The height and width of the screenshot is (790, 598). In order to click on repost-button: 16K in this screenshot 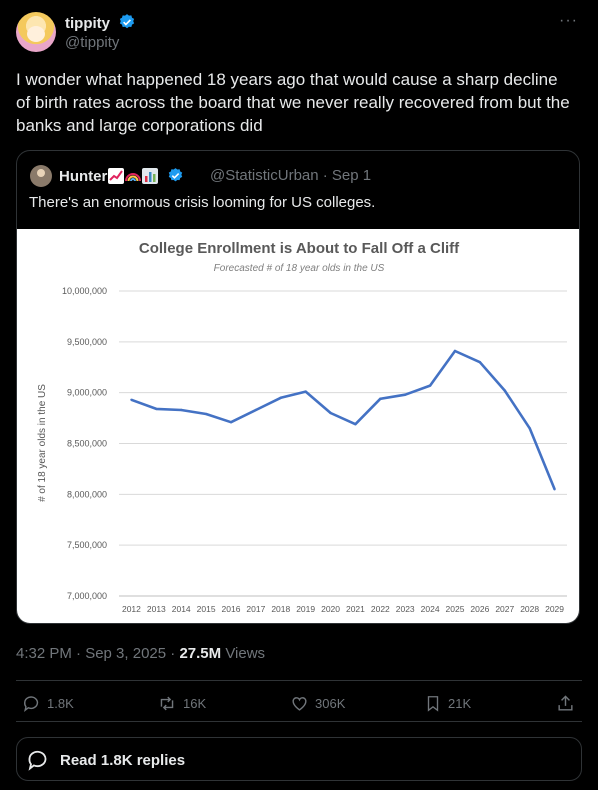, I will do `click(181, 703)`.